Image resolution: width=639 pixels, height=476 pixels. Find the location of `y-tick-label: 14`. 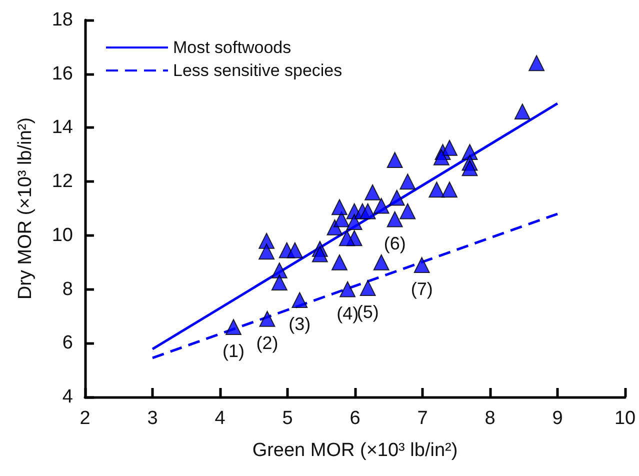

y-tick-label: 14 is located at coordinates (63, 127).